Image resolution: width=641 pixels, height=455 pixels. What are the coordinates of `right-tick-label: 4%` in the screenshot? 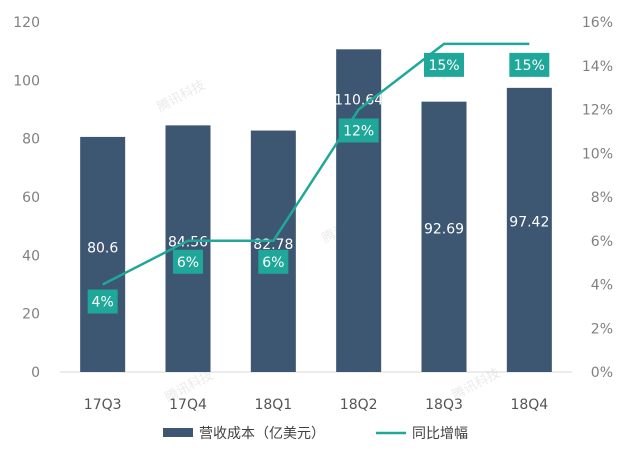 It's located at (602, 286).